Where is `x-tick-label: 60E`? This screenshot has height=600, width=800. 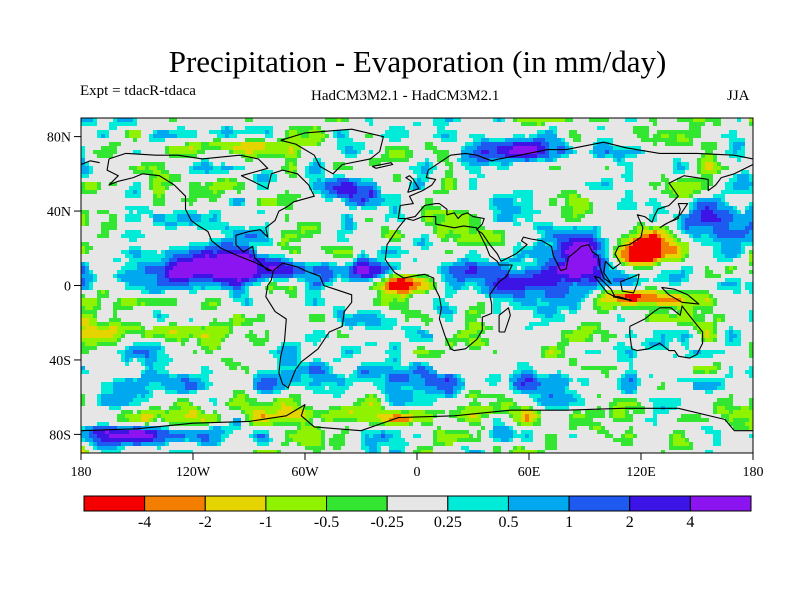
x-tick-label: 60E is located at coordinates (529, 472).